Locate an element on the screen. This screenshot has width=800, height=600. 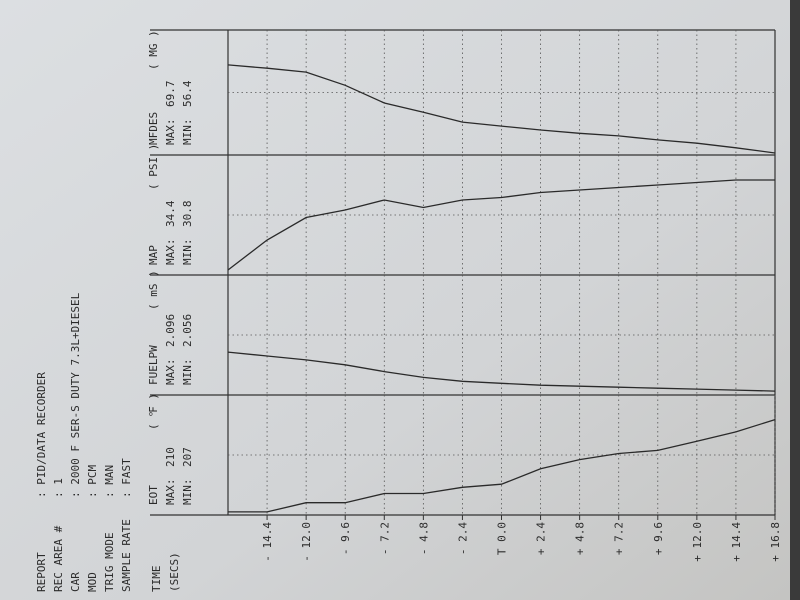
max-value: 2.096 is located at coordinates (170, 330).